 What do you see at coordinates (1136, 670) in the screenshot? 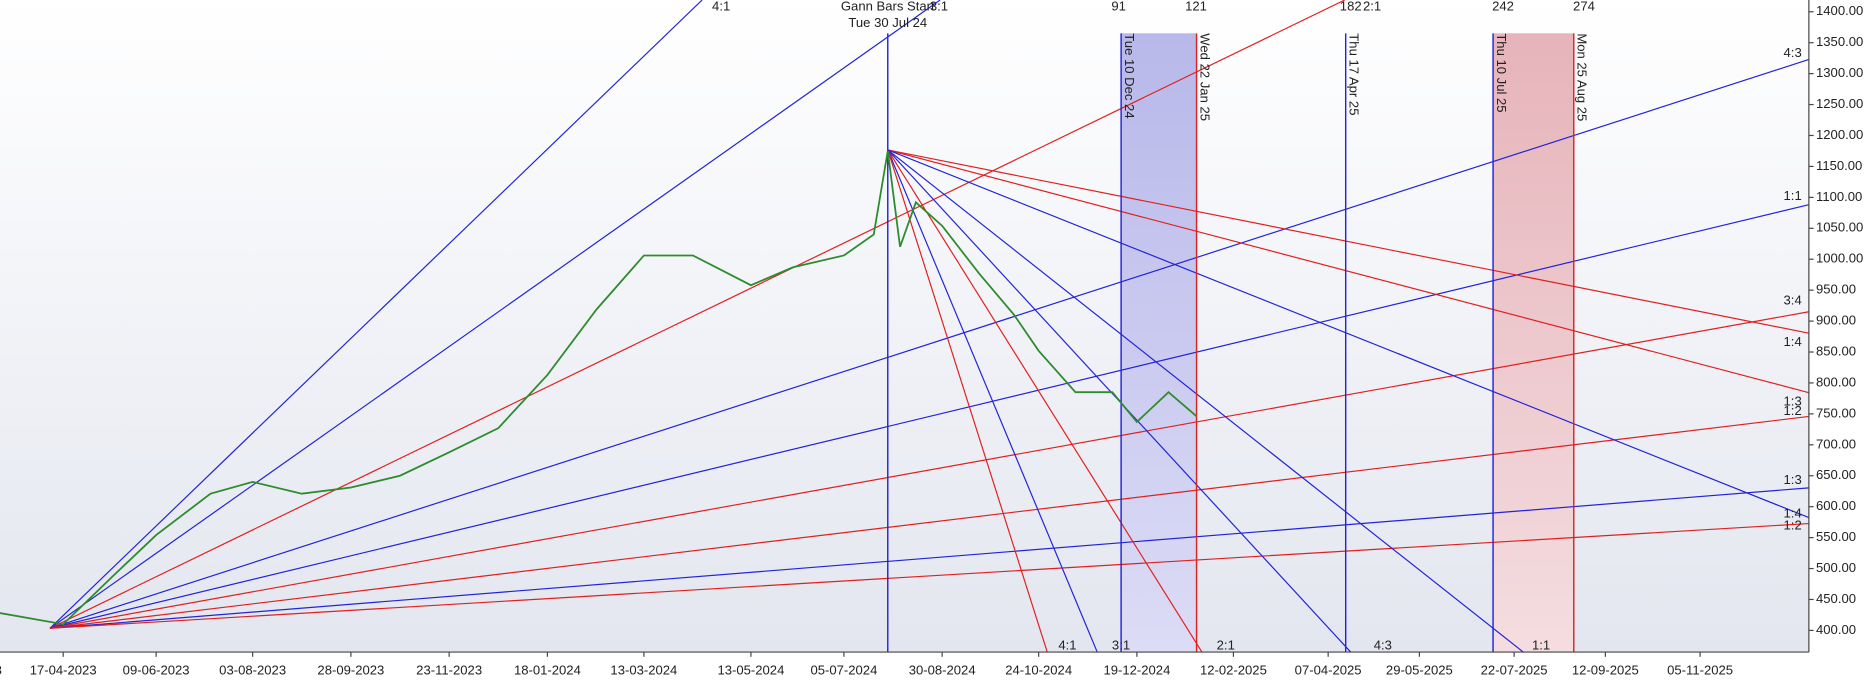
I see `x-tick-label: 19-12-2024` at bounding box center [1136, 670].